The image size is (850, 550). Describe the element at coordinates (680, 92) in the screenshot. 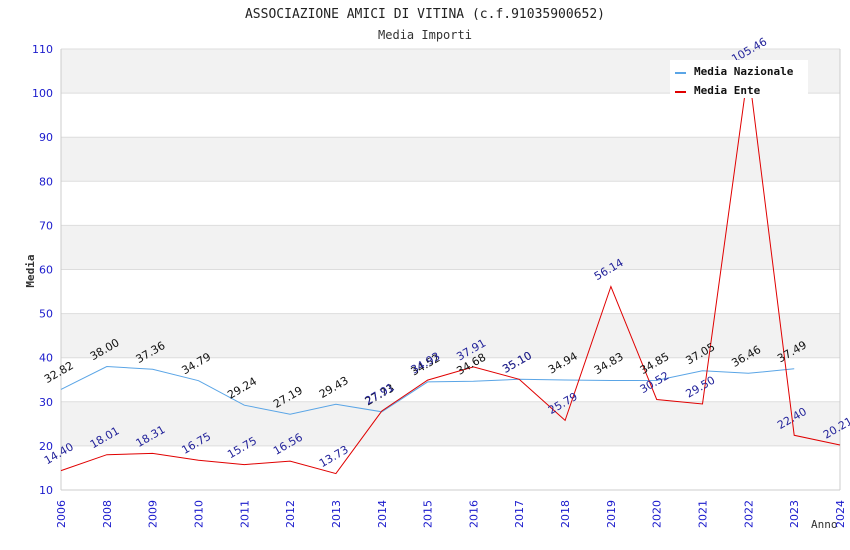

I see `legend-swatch-ente` at that location.